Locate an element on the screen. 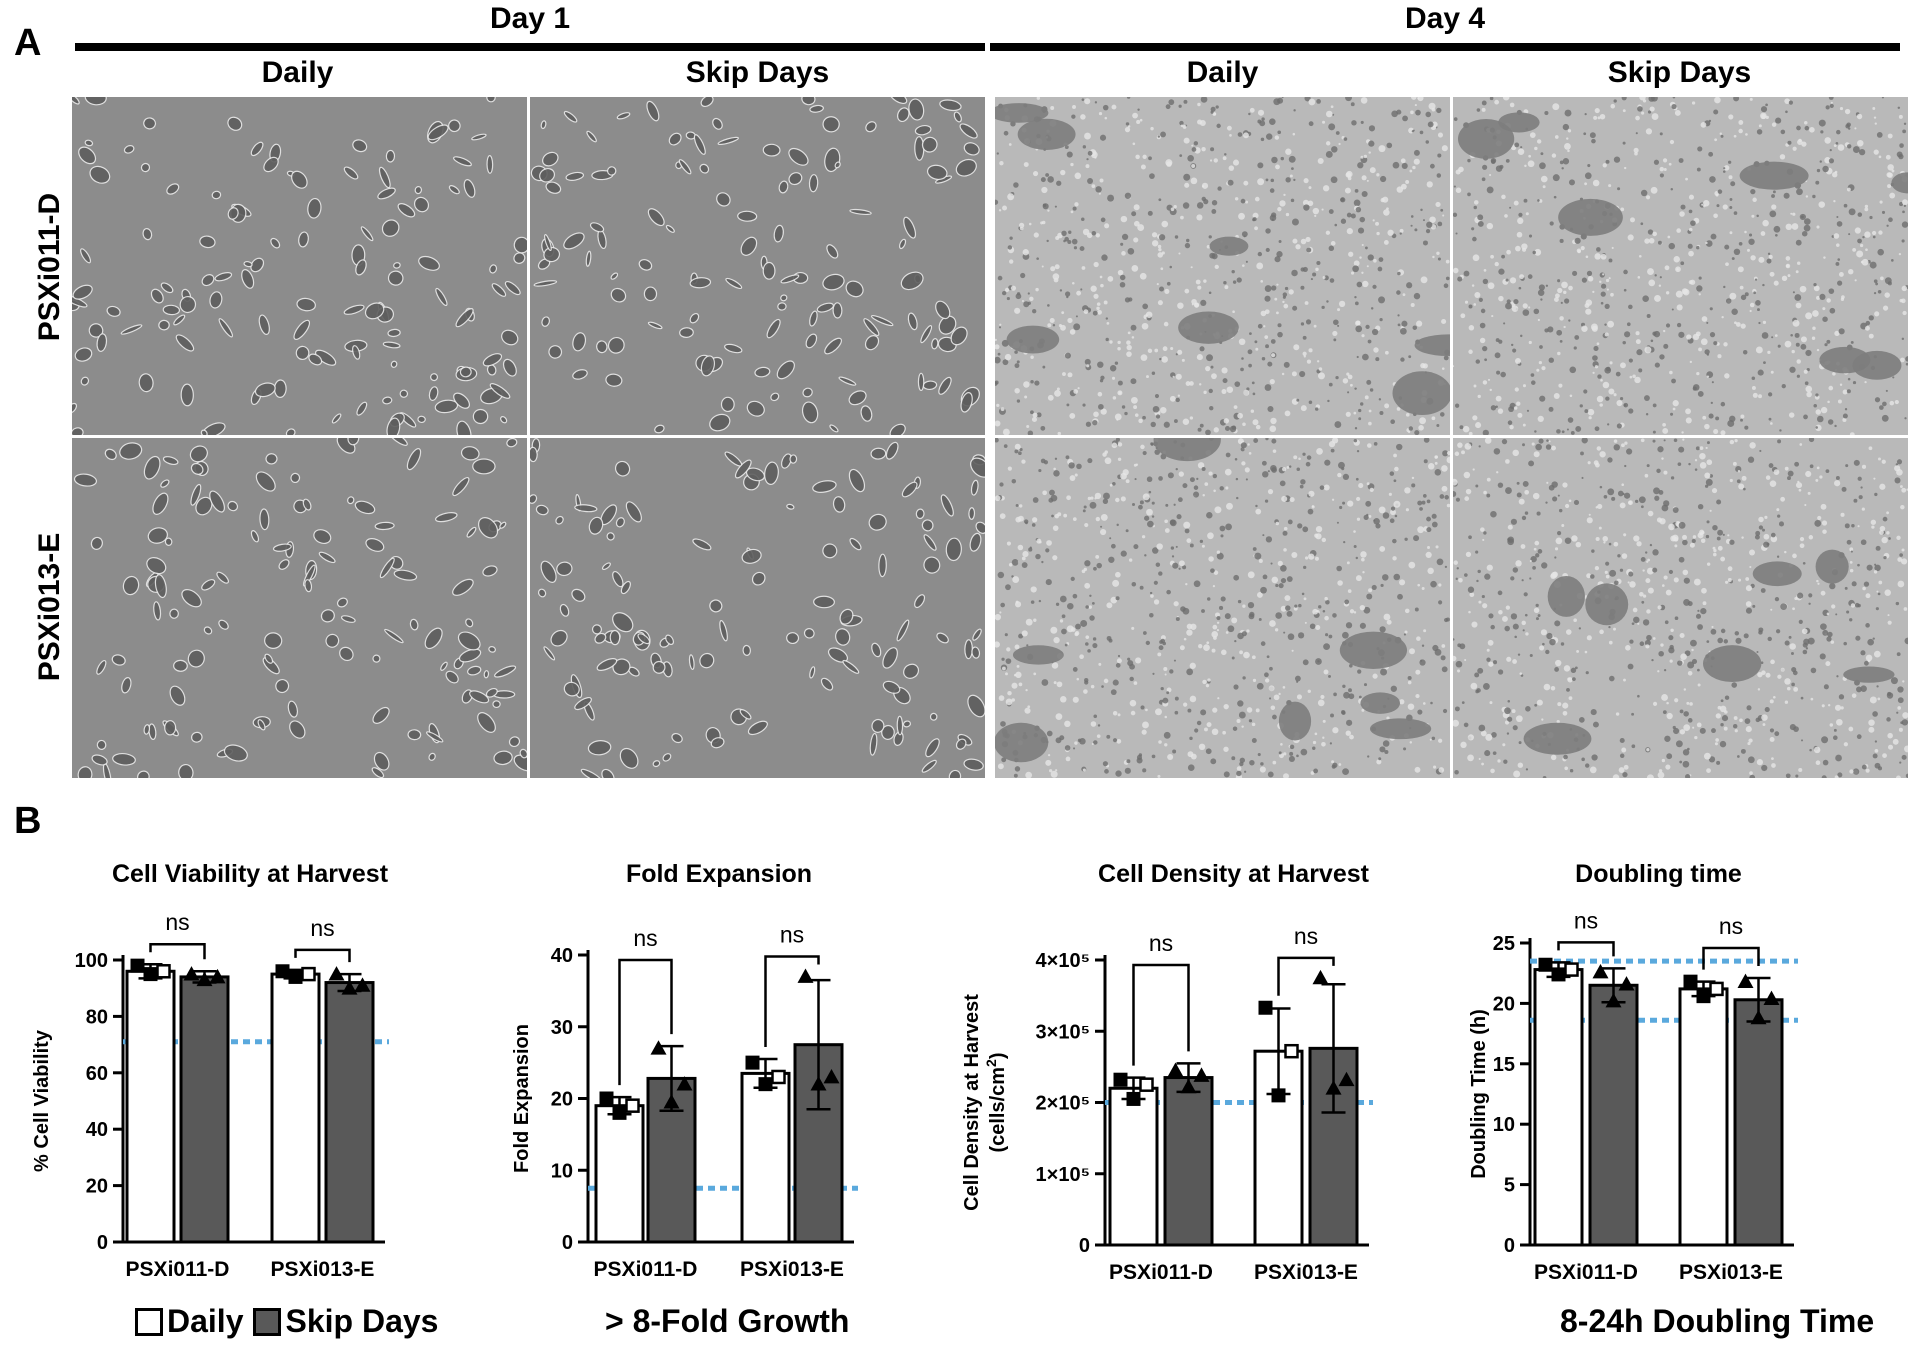  day4-bar is located at coordinates (1445, 47).